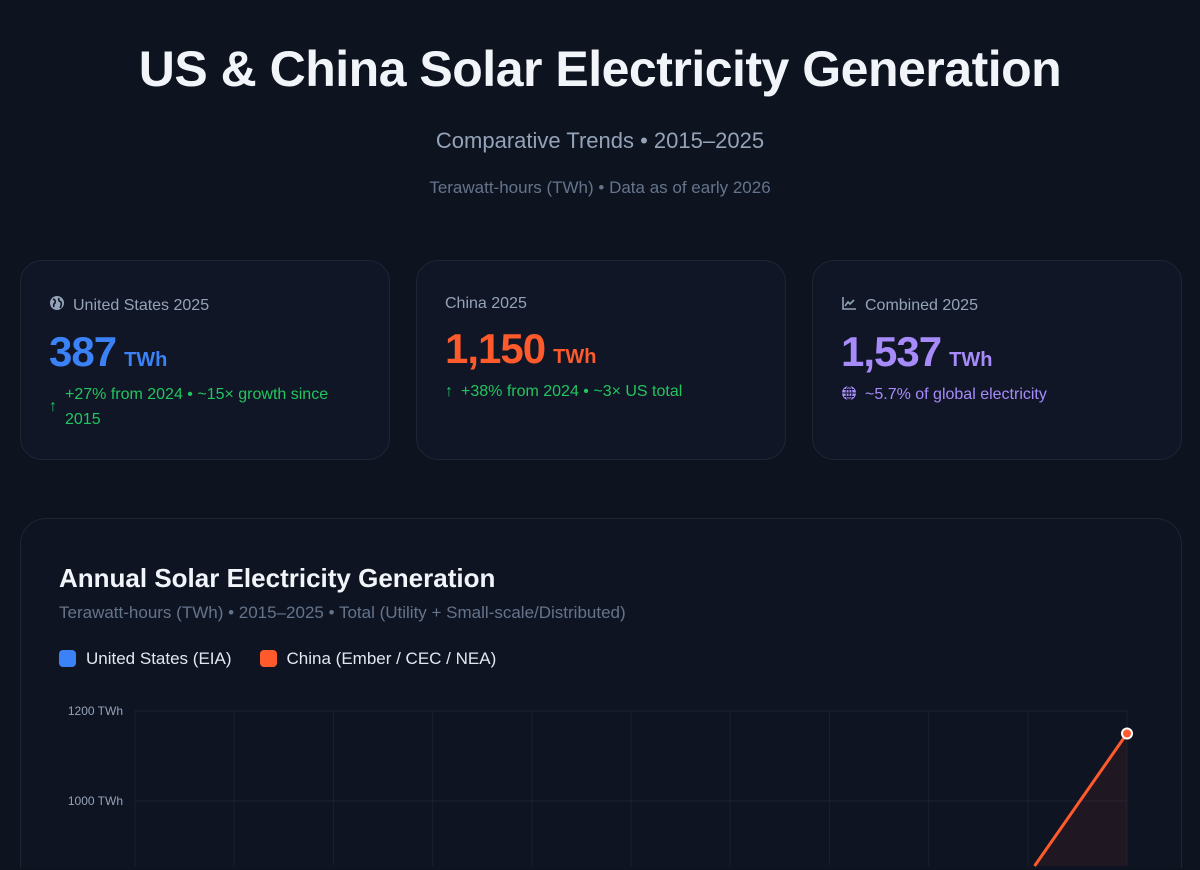 The width and height of the screenshot is (1200, 870). I want to click on chart-line-icon, so click(849, 305).